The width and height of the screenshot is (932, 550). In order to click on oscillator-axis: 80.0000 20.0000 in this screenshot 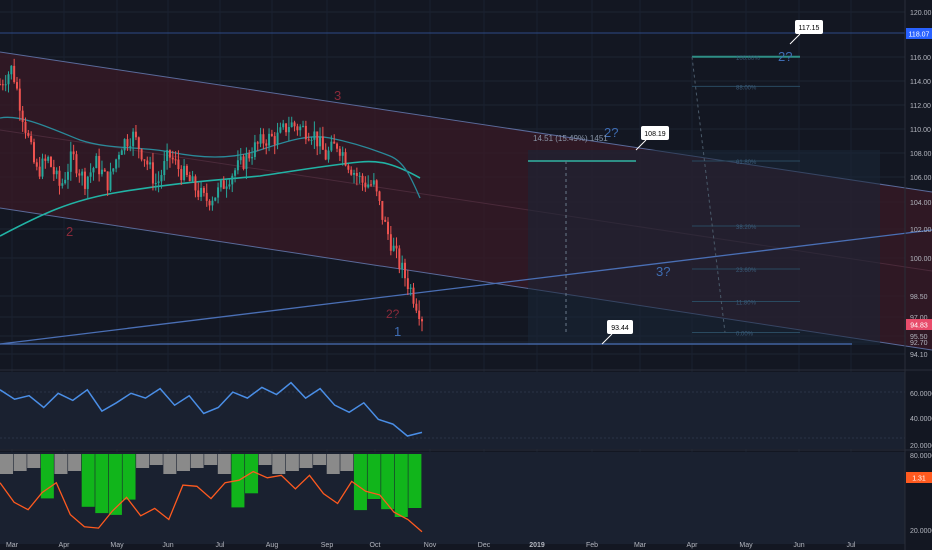, I will do `click(921, 494)`.